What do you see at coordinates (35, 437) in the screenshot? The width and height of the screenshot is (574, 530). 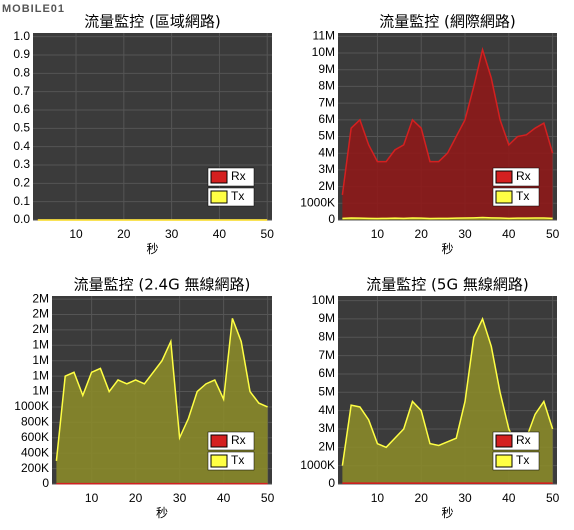 I see `y-tick-label: 600K` at bounding box center [35, 437].